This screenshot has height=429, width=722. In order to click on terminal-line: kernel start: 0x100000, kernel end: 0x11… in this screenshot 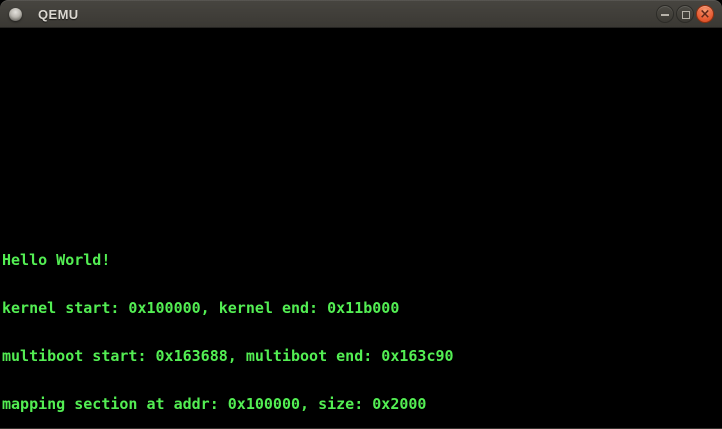, I will do `click(201, 308)`.